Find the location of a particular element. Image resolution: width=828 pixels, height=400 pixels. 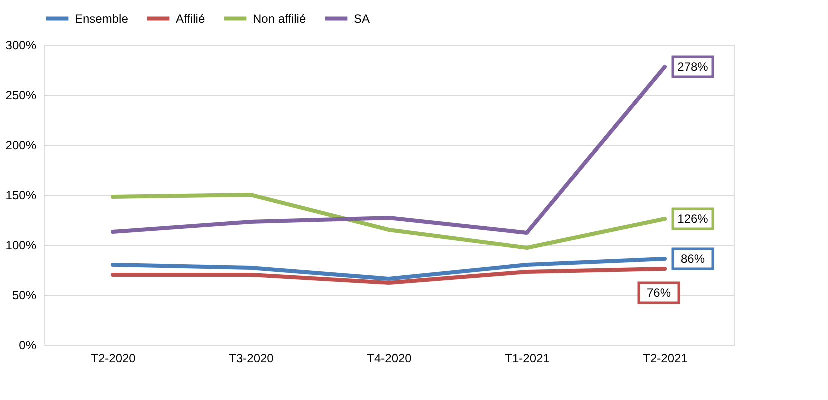

legend-label: Affilié is located at coordinates (191, 19).